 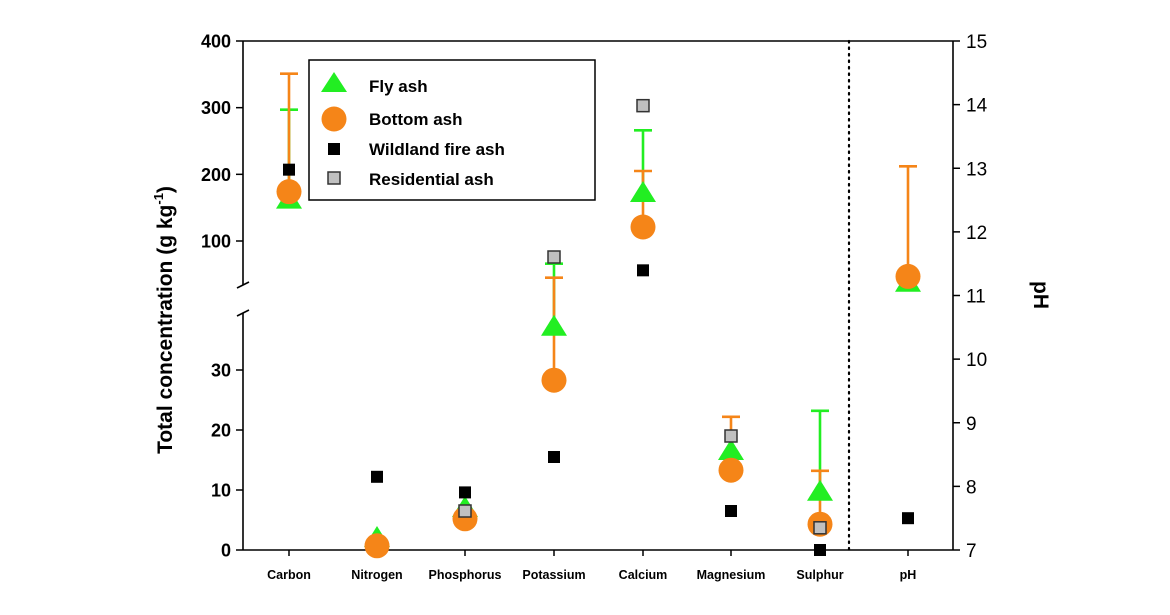 I want to click on y-axis-label: Total concentration (g kg-1), so click(x=164, y=320).